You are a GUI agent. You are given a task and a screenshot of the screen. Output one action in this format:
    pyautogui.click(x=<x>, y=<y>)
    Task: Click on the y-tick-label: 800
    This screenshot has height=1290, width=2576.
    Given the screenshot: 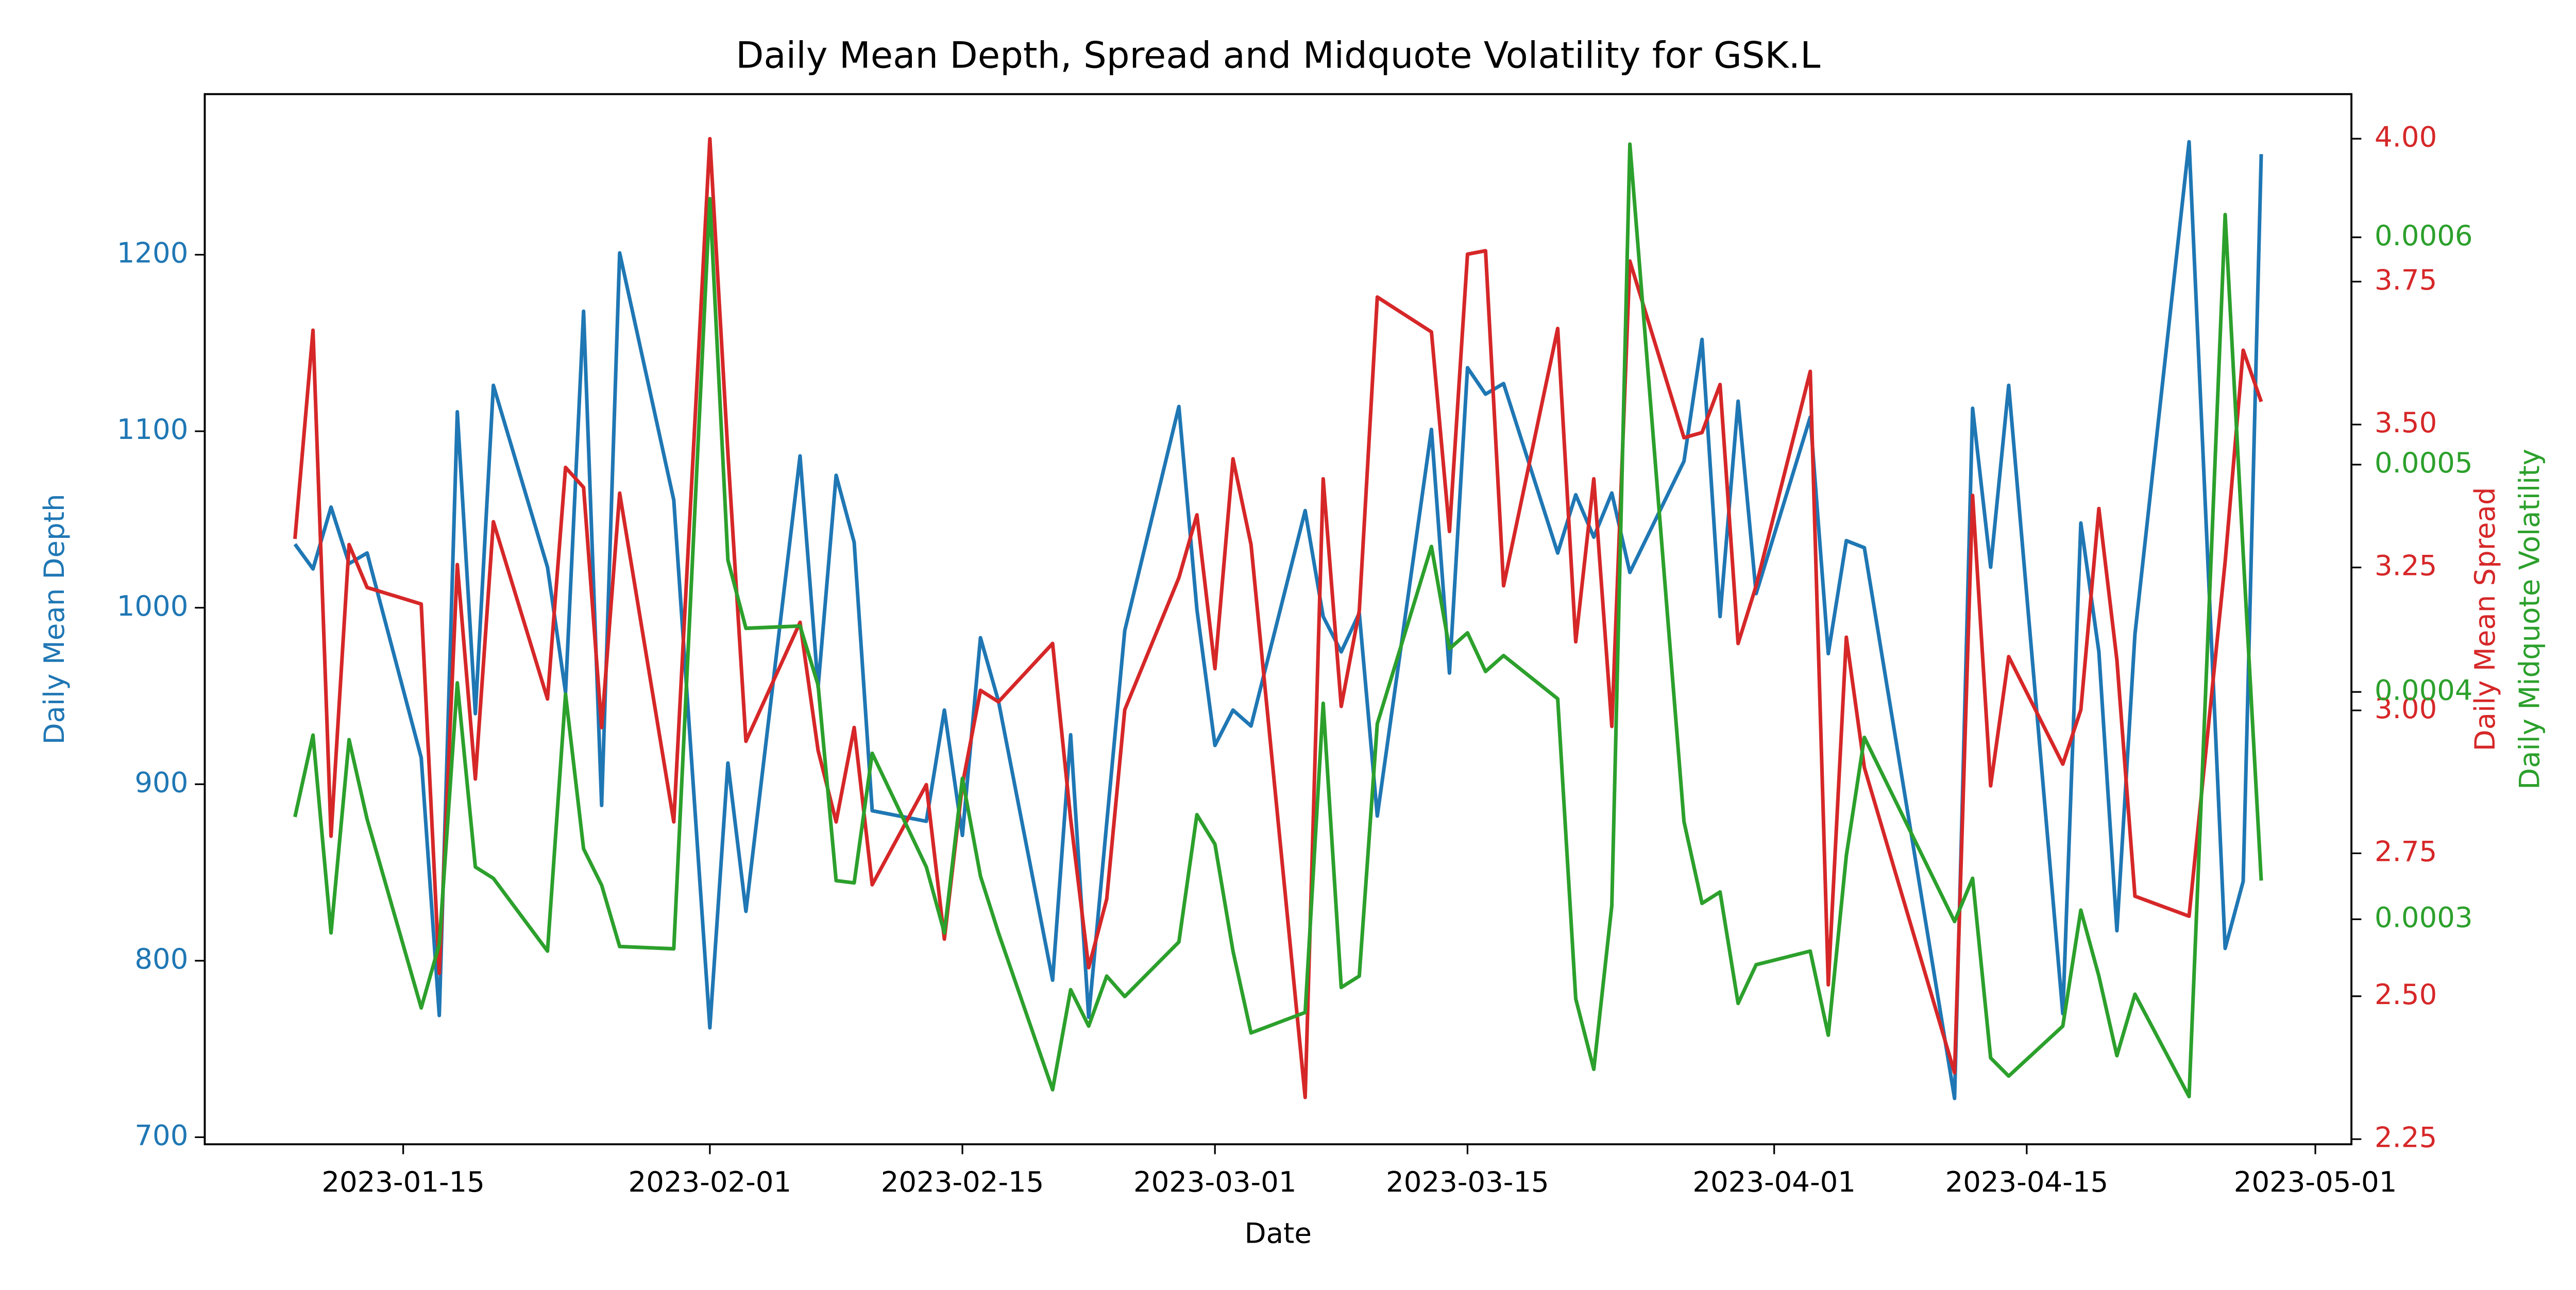 What is the action you would take?
    pyautogui.click(x=161, y=958)
    